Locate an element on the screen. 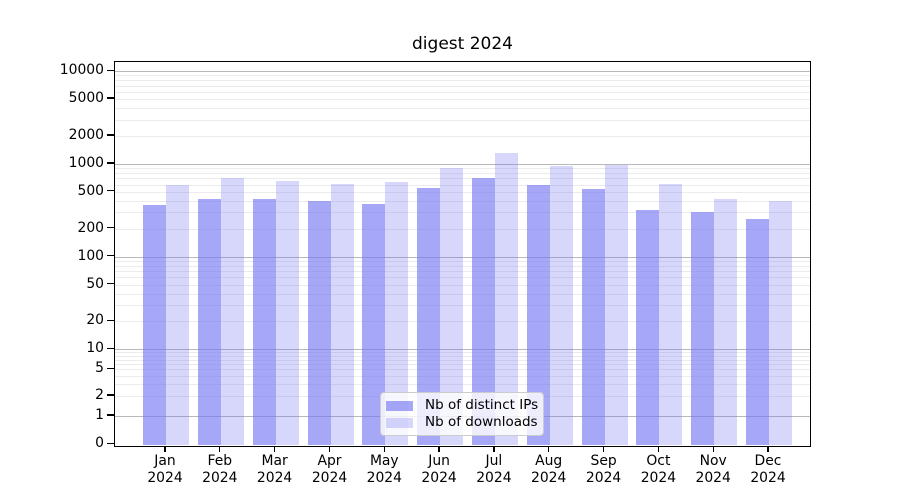 The image size is (900, 500). bar-jan-downloads is located at coordinates (177, 314).